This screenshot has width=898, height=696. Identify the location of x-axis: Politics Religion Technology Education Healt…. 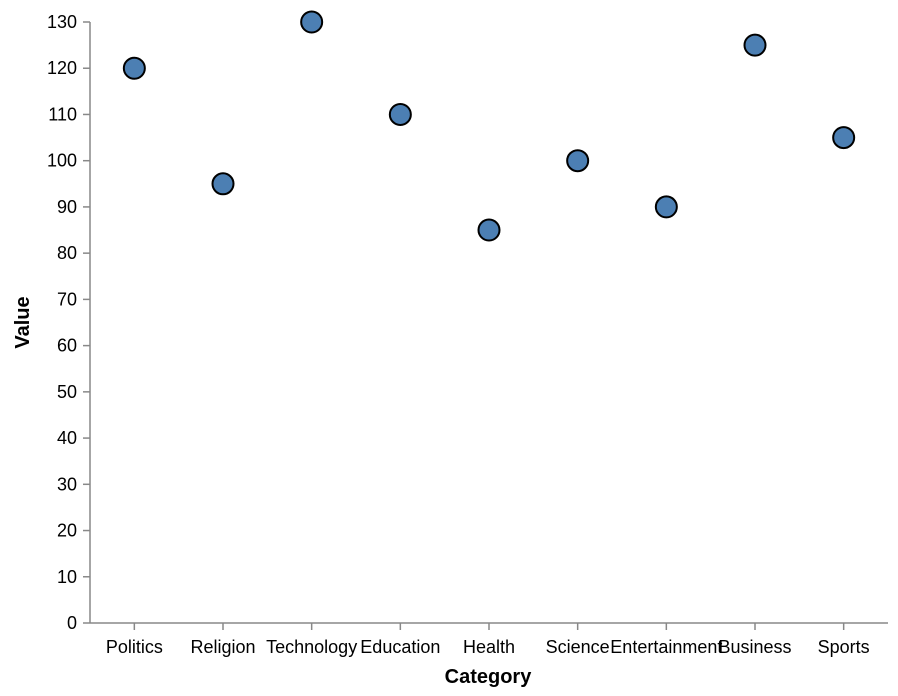
(489, 639).